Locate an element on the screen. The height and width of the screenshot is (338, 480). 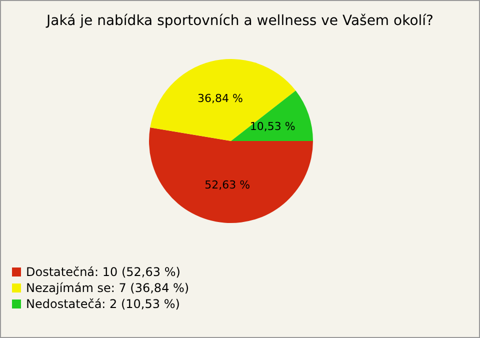
legend-label: Nedostatečá: 2 (10,53 %) is located at coordinates (103, 304).